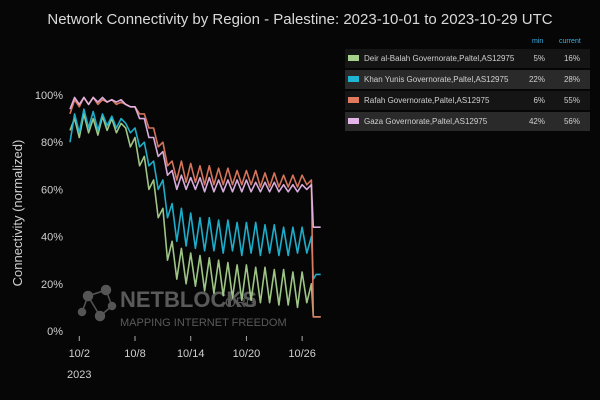  Describe the element at coordinates (571, 121) in the screenshot. I see `legend-item-current: 56%` at that location.